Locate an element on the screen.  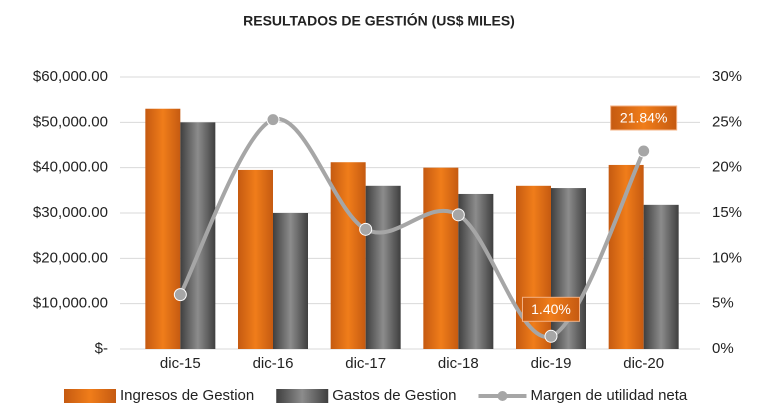
chart-title: RESULTADOS DE GESTIÓN (US$ MILES) is located at coordinates (379, 20).